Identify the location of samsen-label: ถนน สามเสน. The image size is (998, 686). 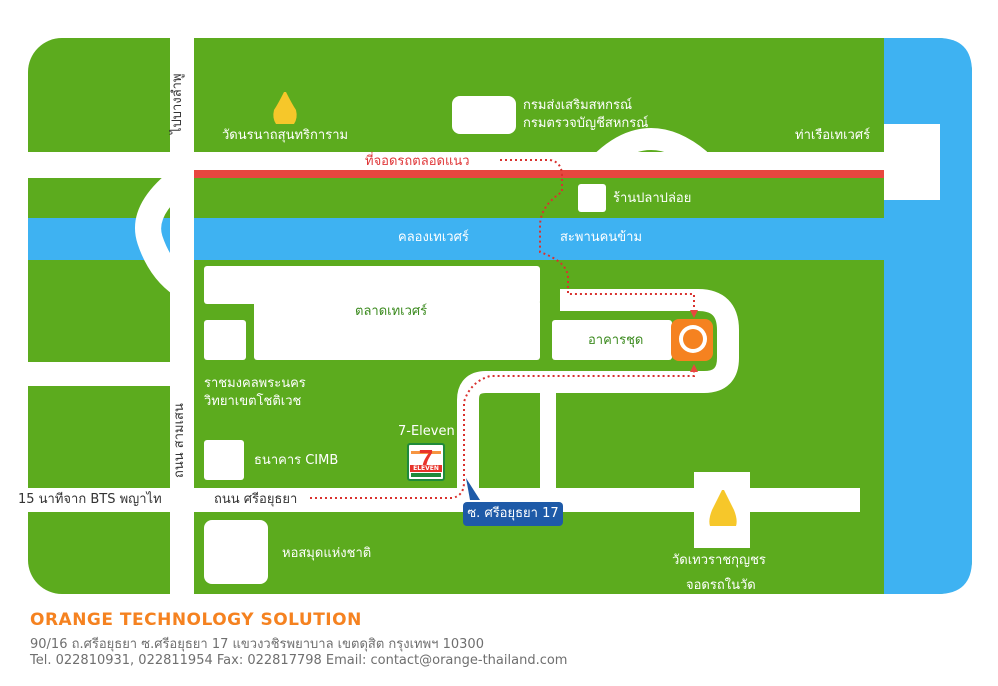
(179, 440).